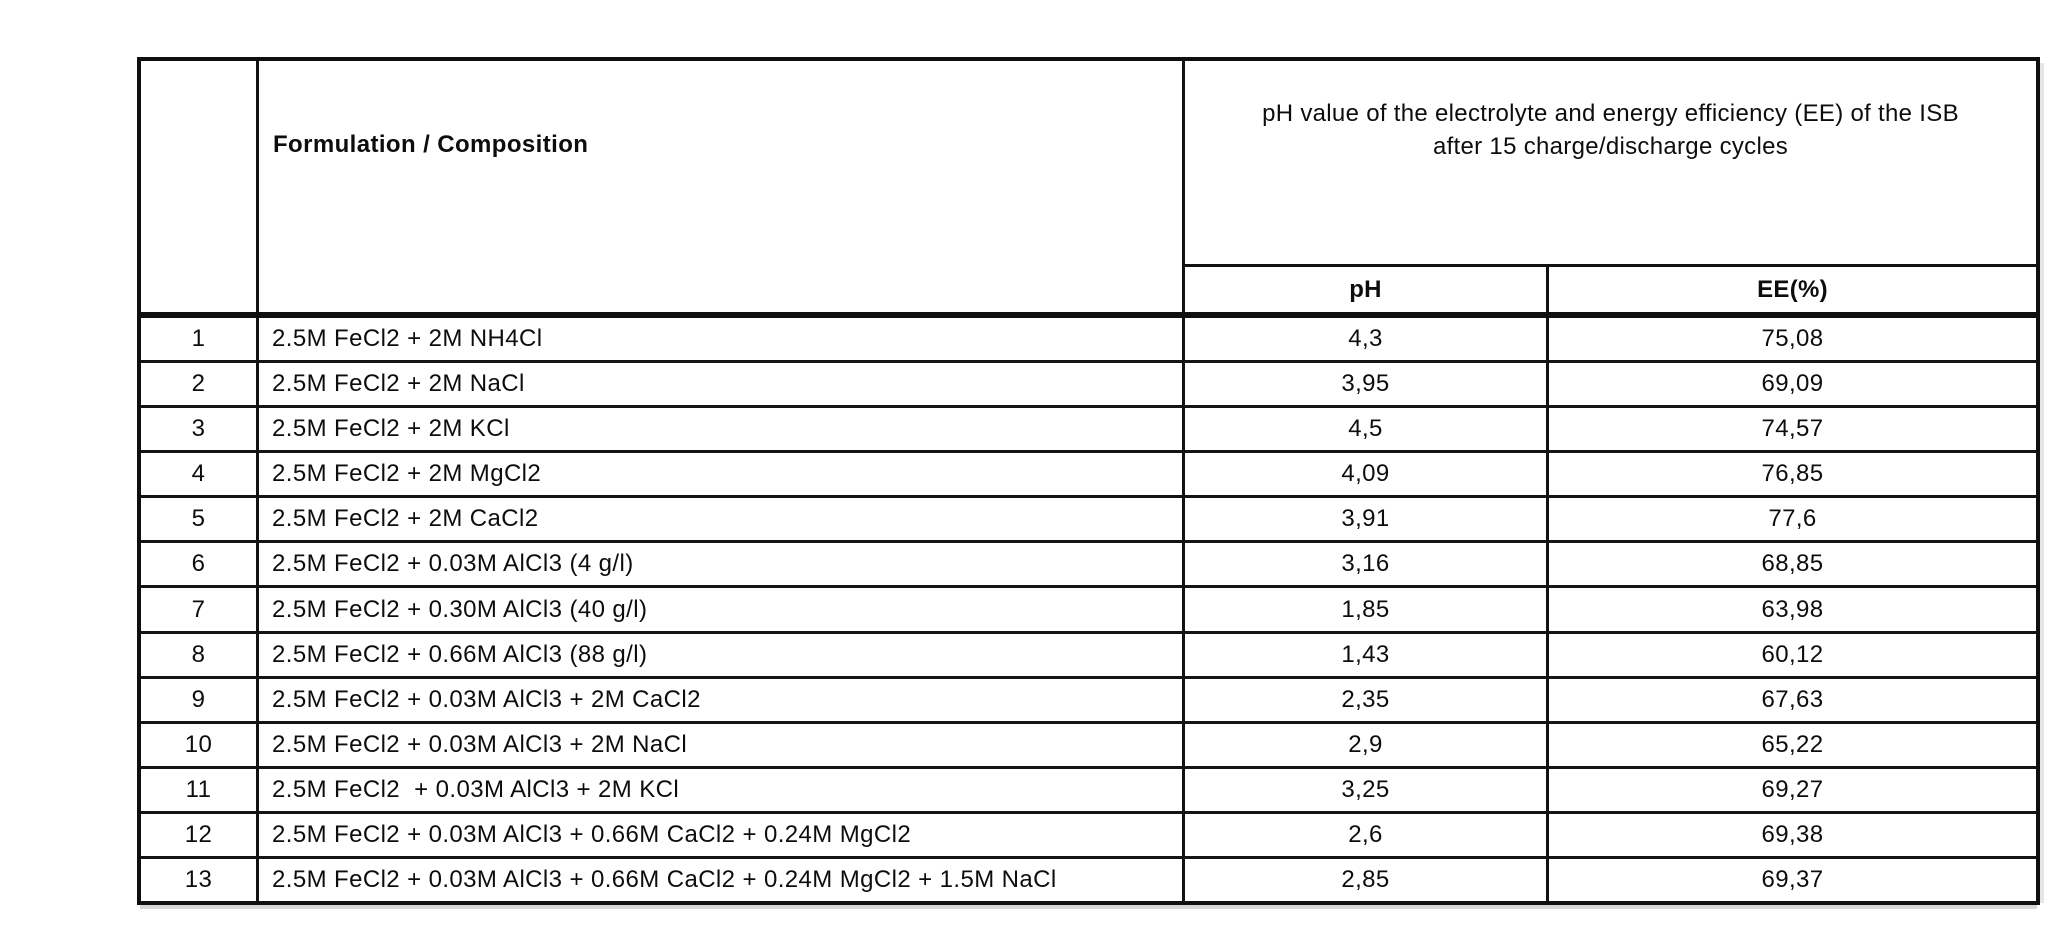 This screenshot has width=2054, height=947. I want to click on row-number-cell: 9, so click(200, 699).